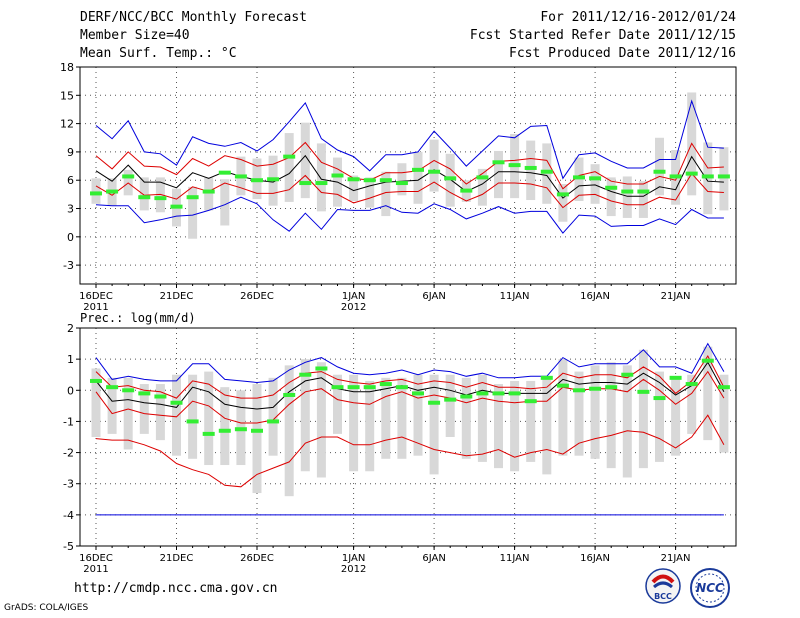  I want to click on chart-title: DERF/NCC/BCC Monthly Forecast, so click(193, 17).